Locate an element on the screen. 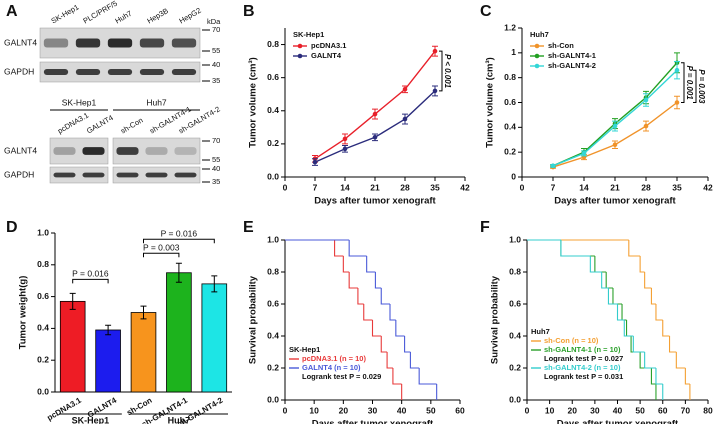  legend-note: Logrank test P = 0.029 is located at coordinates (341, 376).